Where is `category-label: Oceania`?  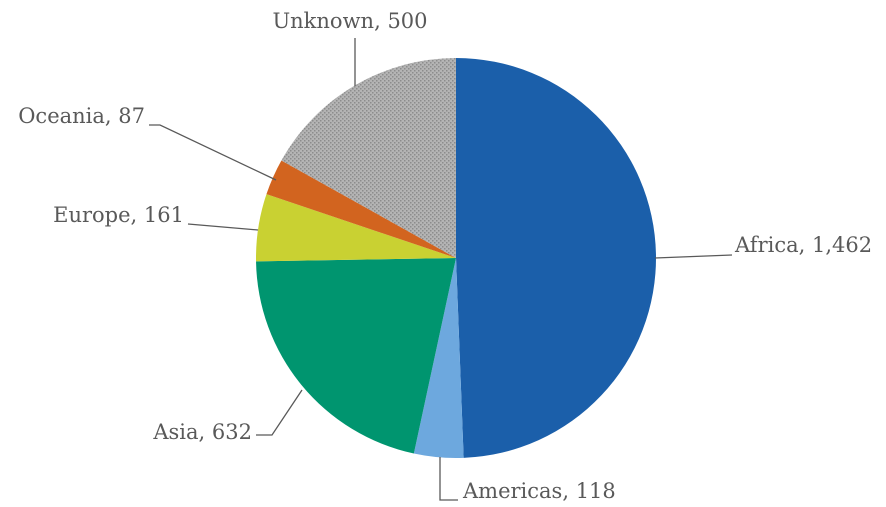 category-label: Oceania is located at coordinates (61, 116).